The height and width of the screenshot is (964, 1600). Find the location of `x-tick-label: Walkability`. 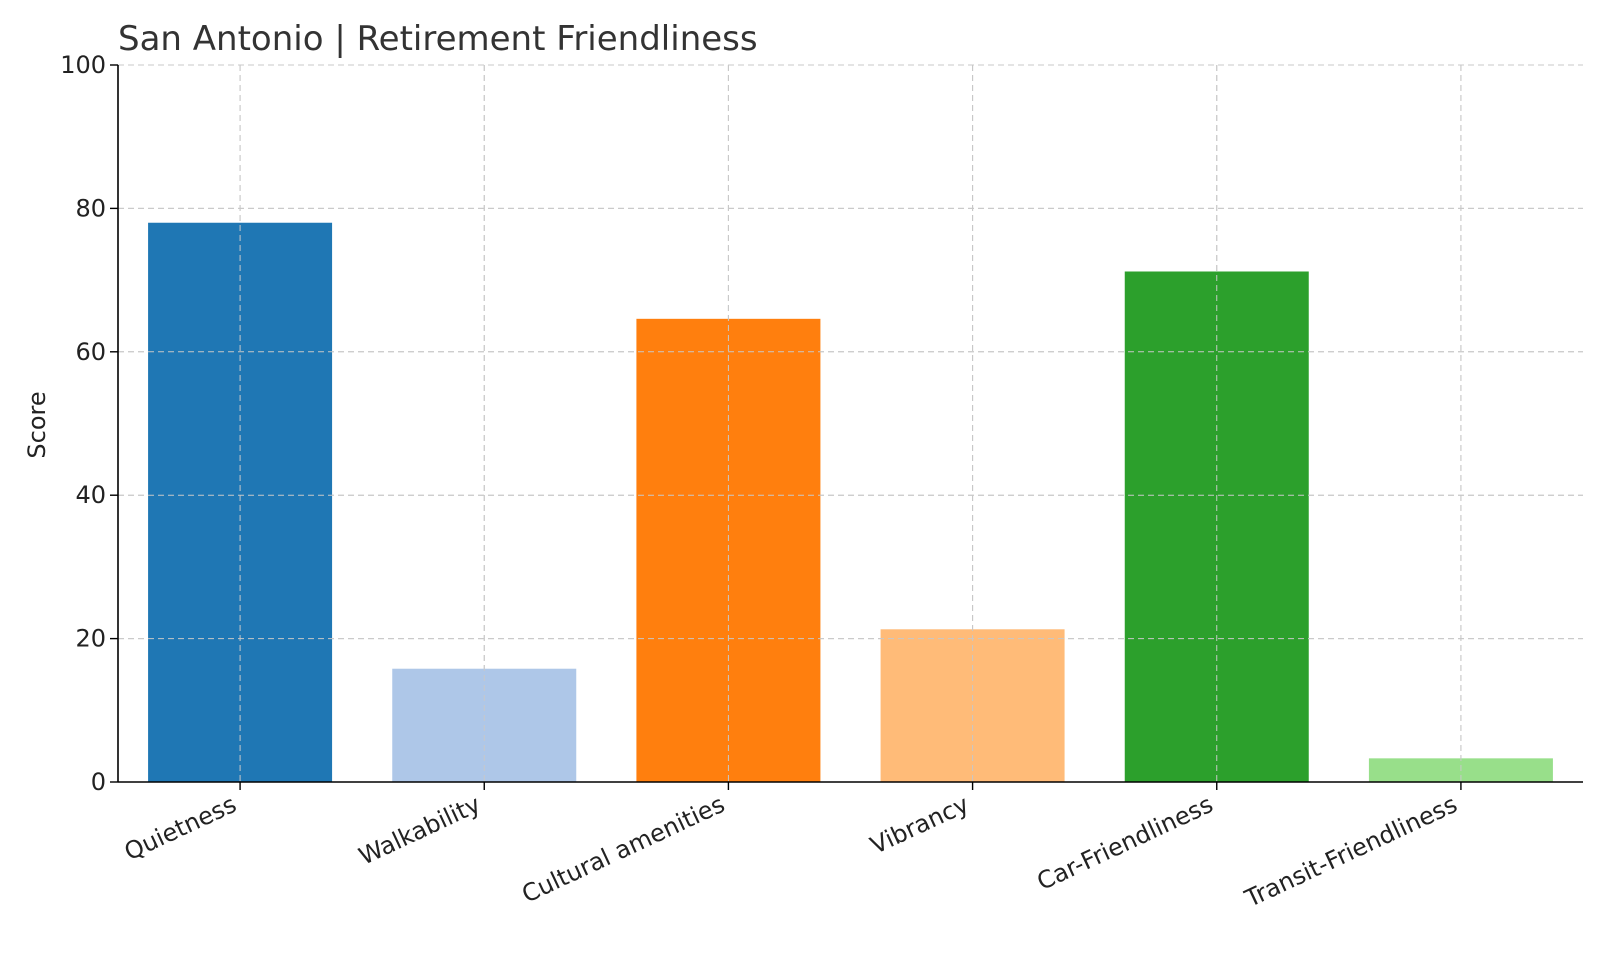

x-tick-label: Walkability is located at coordinates (420, 830).